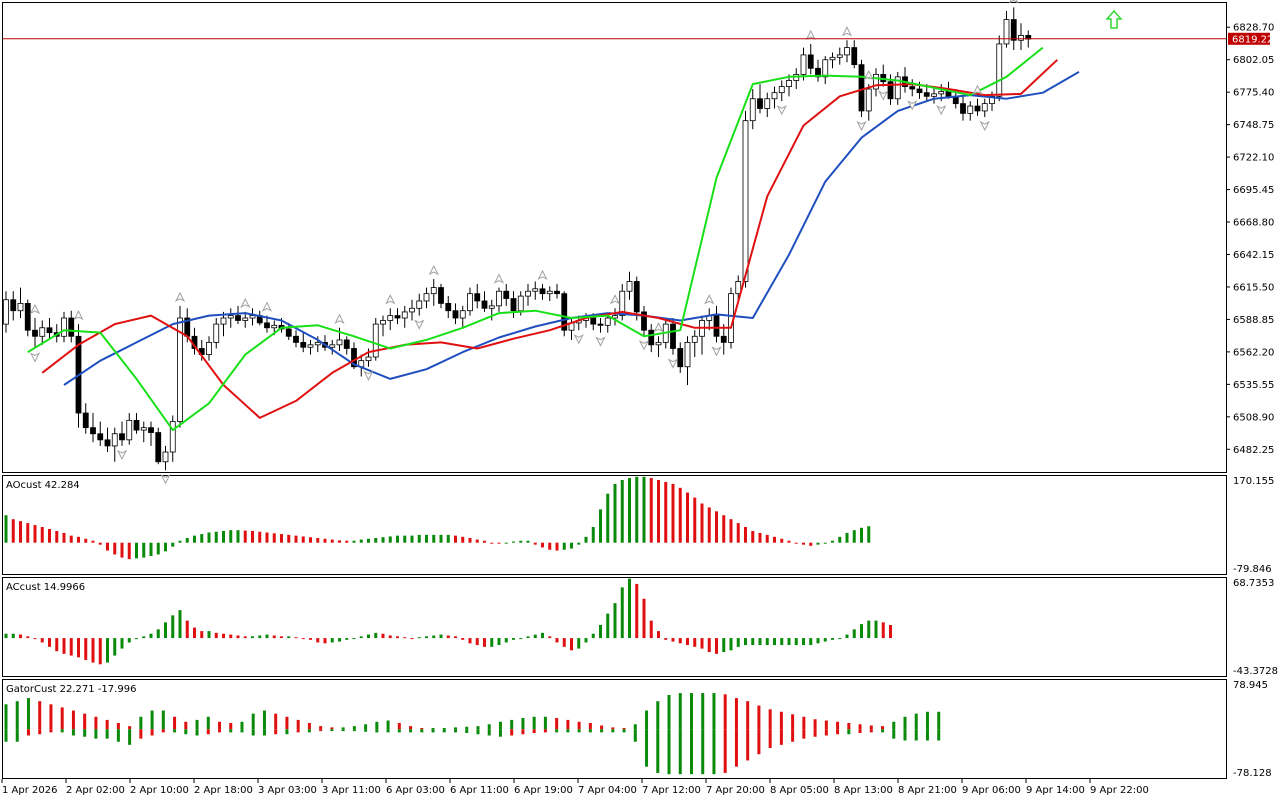 Image resolution: width=1280 pixels, height=800 pixels. Describe the element at coordinates (671, 790) in the screenshot. I see `time-tick-label: 7 Apr 12:00` at that location.